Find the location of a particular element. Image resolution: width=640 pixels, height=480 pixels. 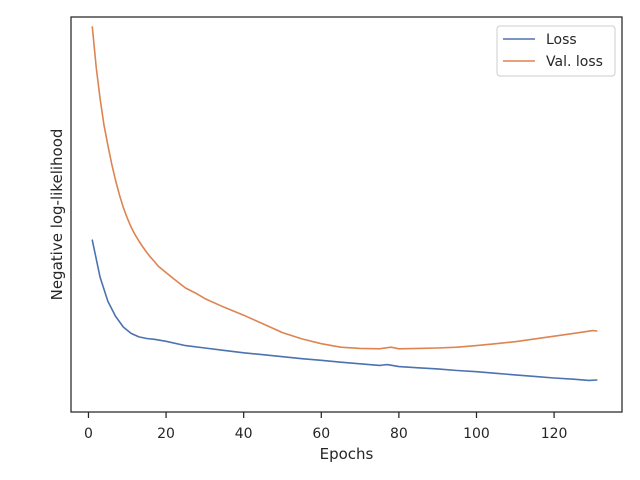

legend-label-2: Val. loss is located at coordinates (574, 62).